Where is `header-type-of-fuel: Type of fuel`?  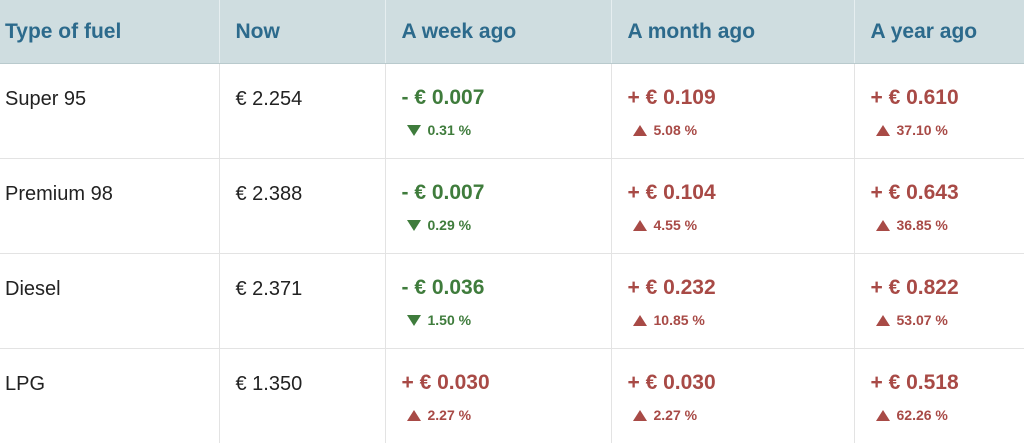
header-type-of-fuel: Type of fuel is located at coordinates (110, 32).